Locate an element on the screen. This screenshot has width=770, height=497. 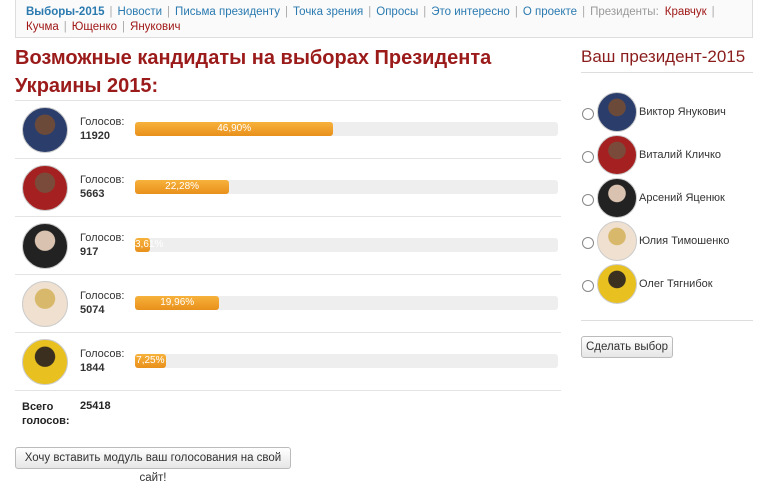
nav-link: Кравчук is located at coordinates (685, 12).